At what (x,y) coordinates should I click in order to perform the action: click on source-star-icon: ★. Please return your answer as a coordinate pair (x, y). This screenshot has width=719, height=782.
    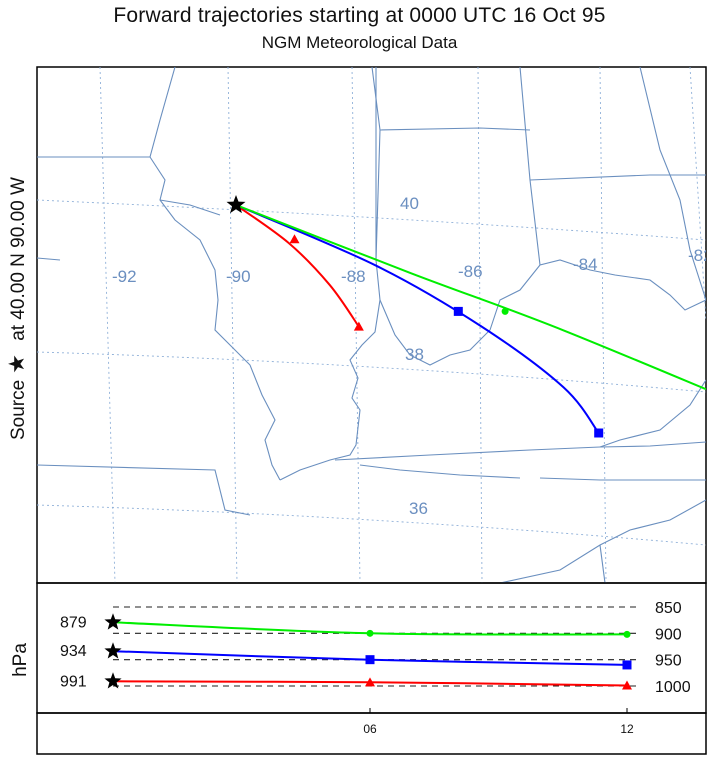
    Looking at the image, I should click on (16, 364).